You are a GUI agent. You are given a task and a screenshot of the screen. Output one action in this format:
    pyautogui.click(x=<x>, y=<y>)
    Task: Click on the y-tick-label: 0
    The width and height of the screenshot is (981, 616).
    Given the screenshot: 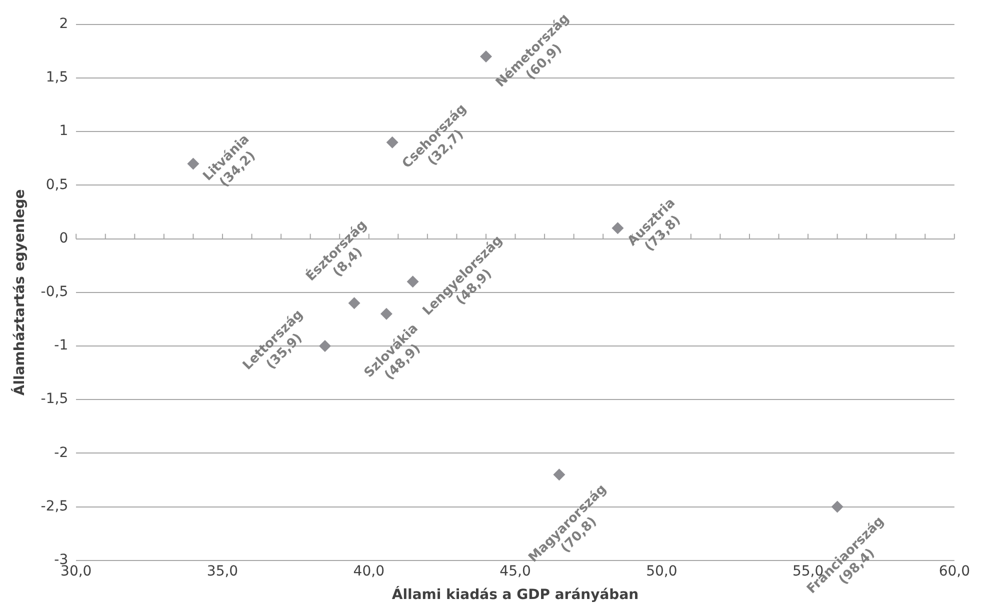 What is the action you would take?
    pyautogui.click(x=63, y=238)
    